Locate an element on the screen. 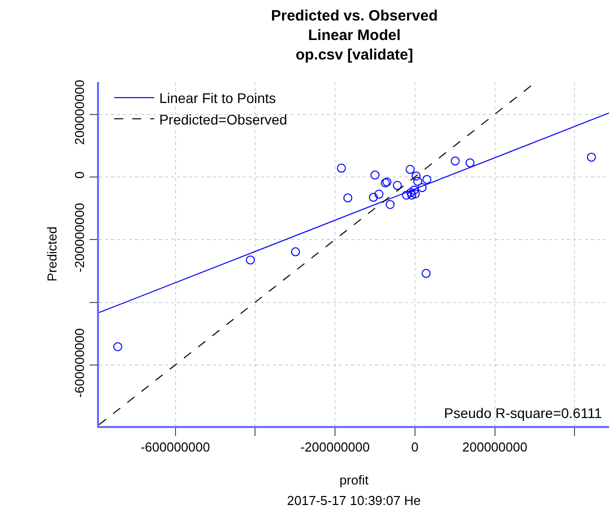 This screenshot has height=515, width=611. annotation: Pseudo R-square=0.6111 is located at coordinates (523, 413).